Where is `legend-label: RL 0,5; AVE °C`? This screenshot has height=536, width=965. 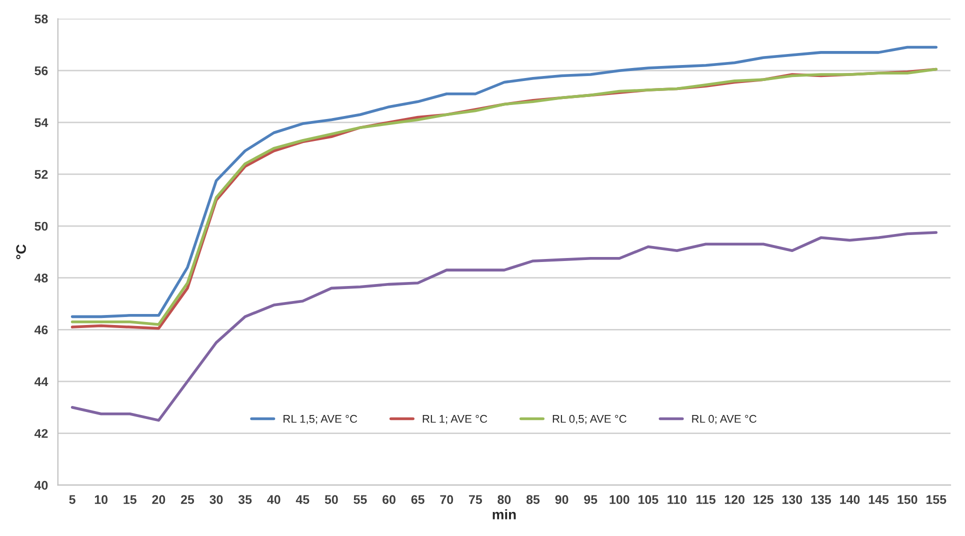
legend-label: RL 0,5; AVE °C is located at coordinates (589, 419).